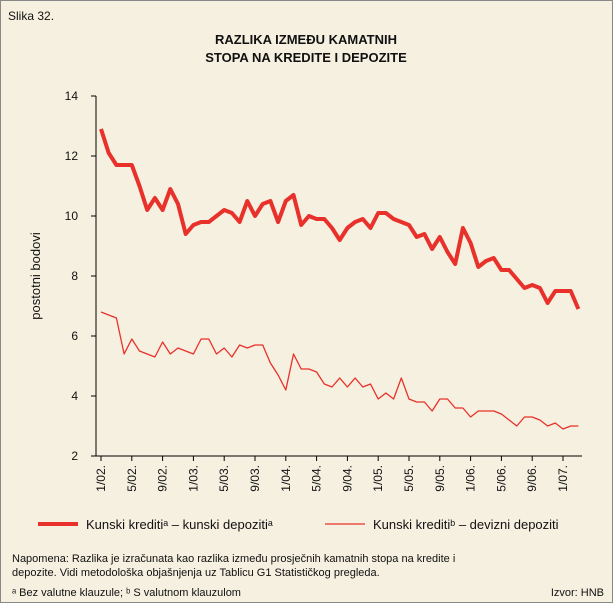 The width and height of the screenshot is (613, 603). What do you see at coordinates (563, 478) in the screenshot?
I see `x-tick-label: 1/07.` at bounding box center [563, 478].